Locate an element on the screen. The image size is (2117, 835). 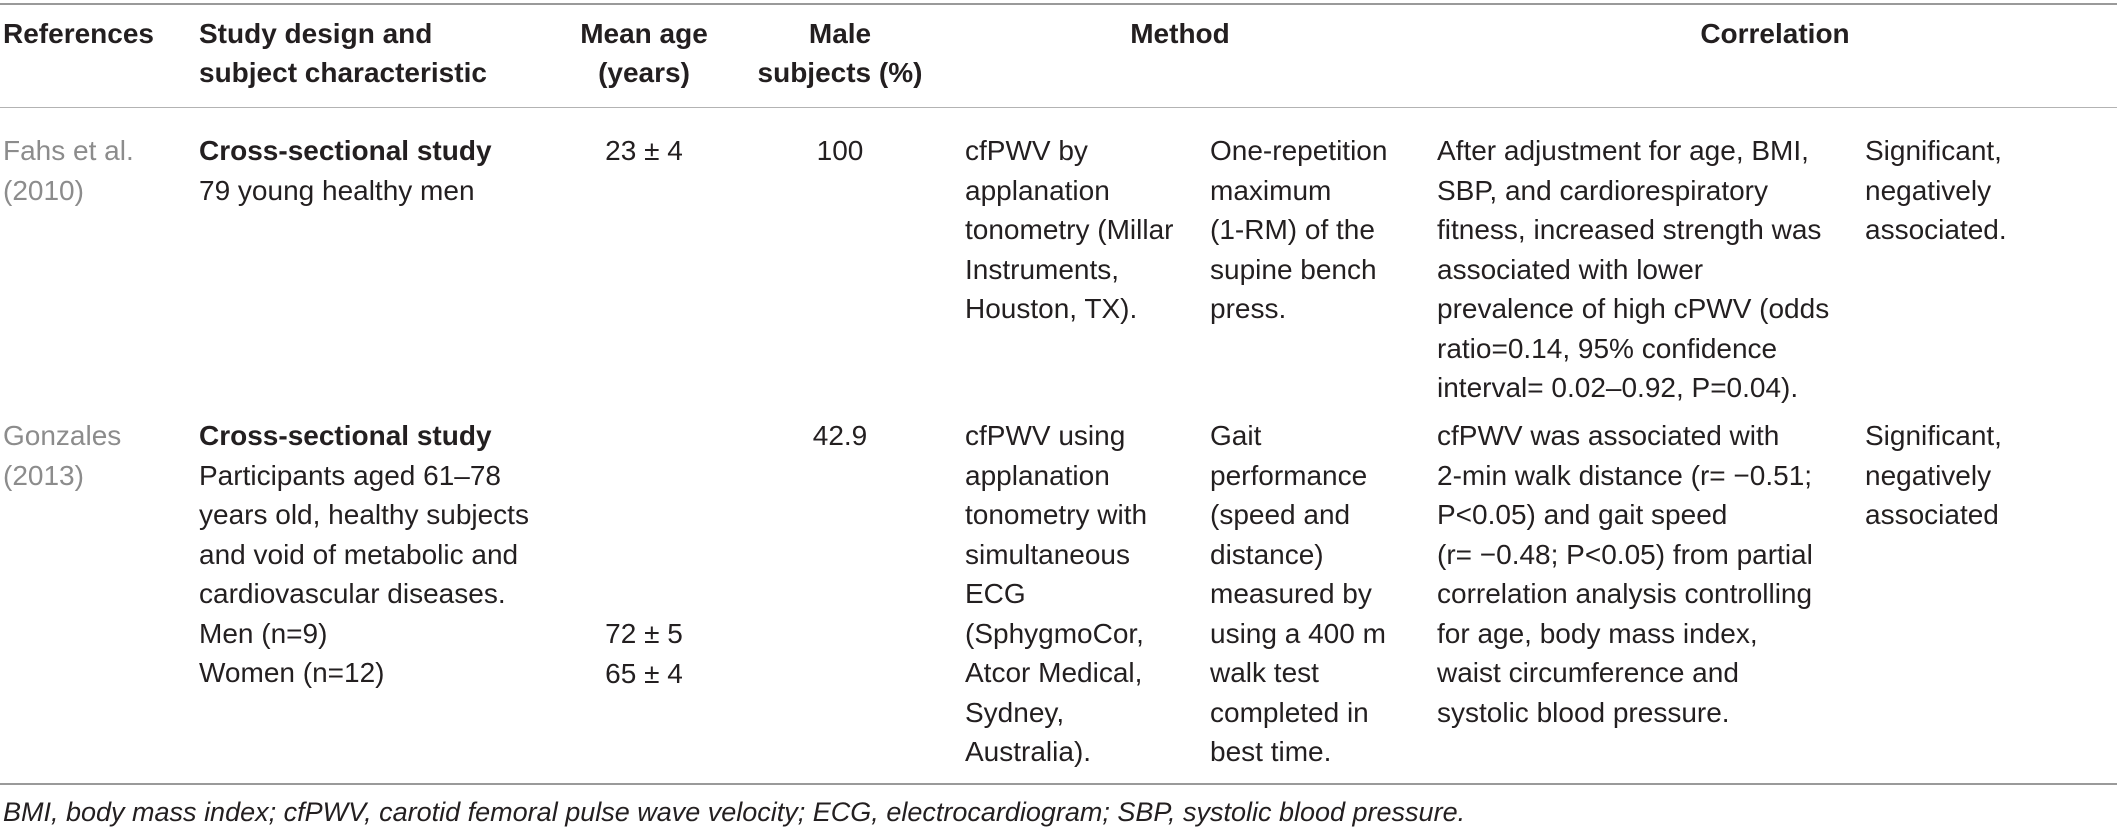
correlation-line: interval= 0.02–0.92, P=0.04). is located at coordinates (1618, 387).